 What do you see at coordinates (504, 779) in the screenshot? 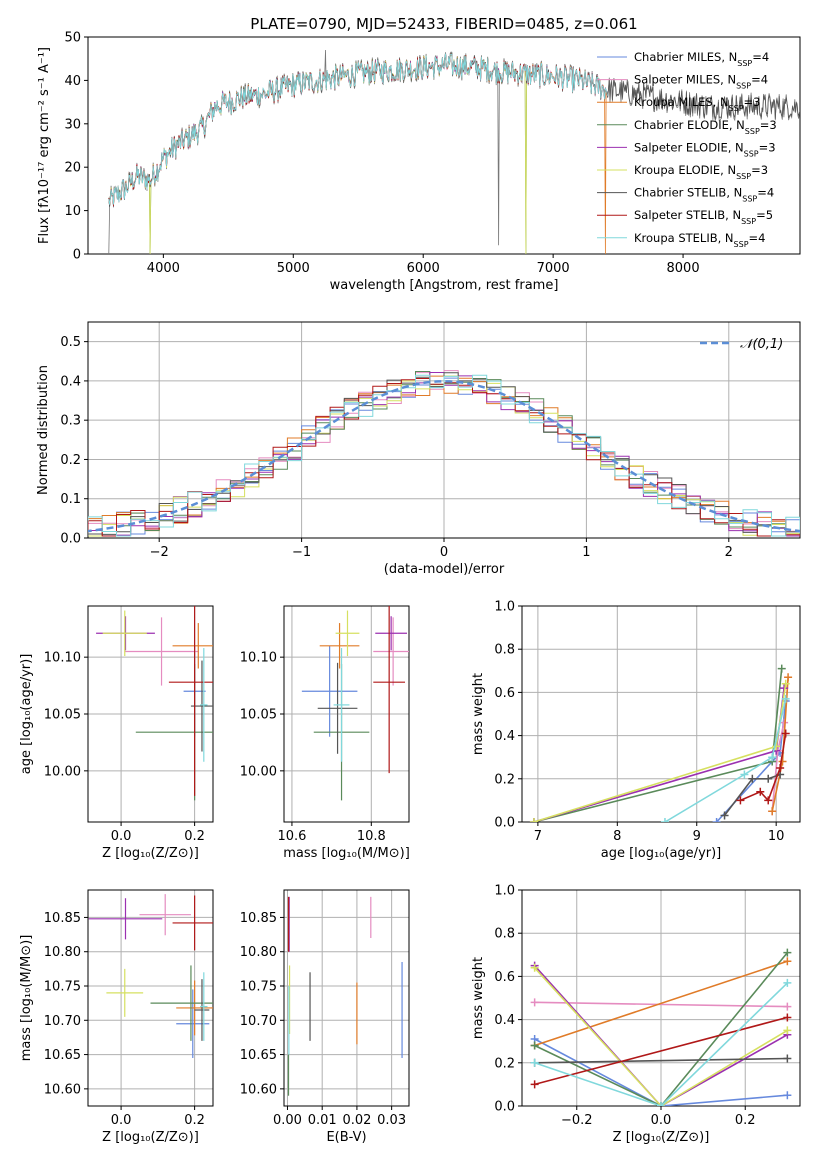
I see `weight_vs_age-ytick-label: 0.2` at bounding box center [504, 779].